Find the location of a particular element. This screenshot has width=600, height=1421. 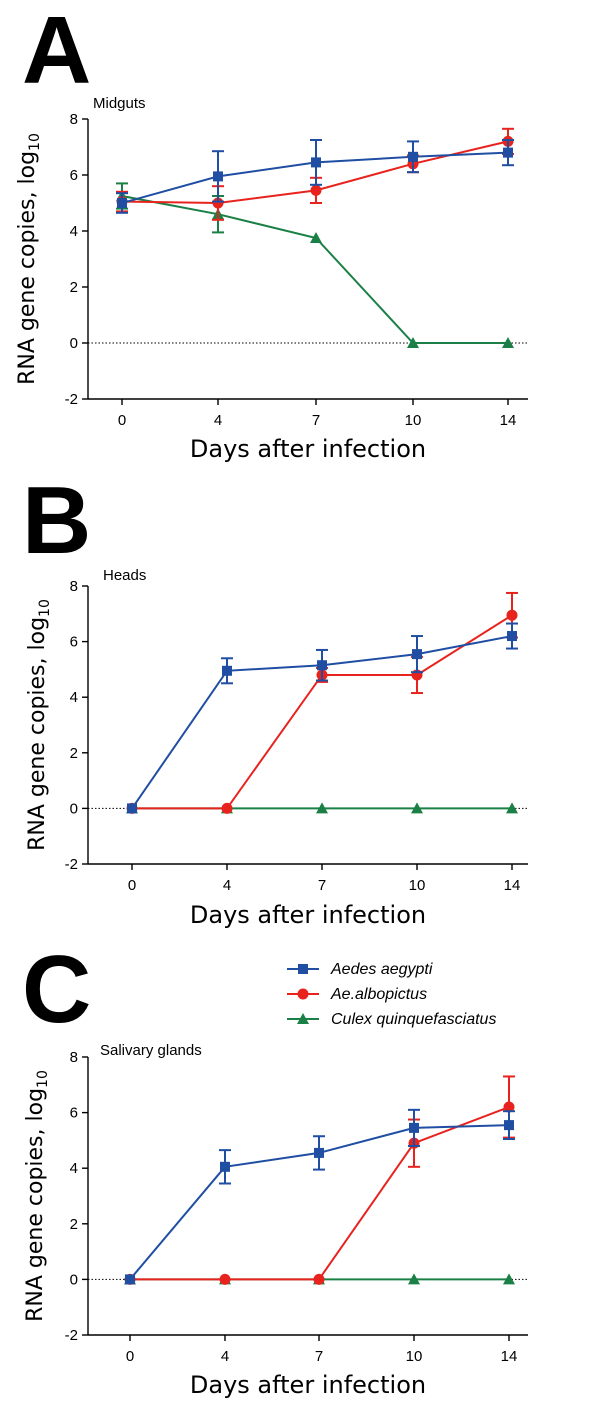

panel-label: C is located at coordinates (56, 989).